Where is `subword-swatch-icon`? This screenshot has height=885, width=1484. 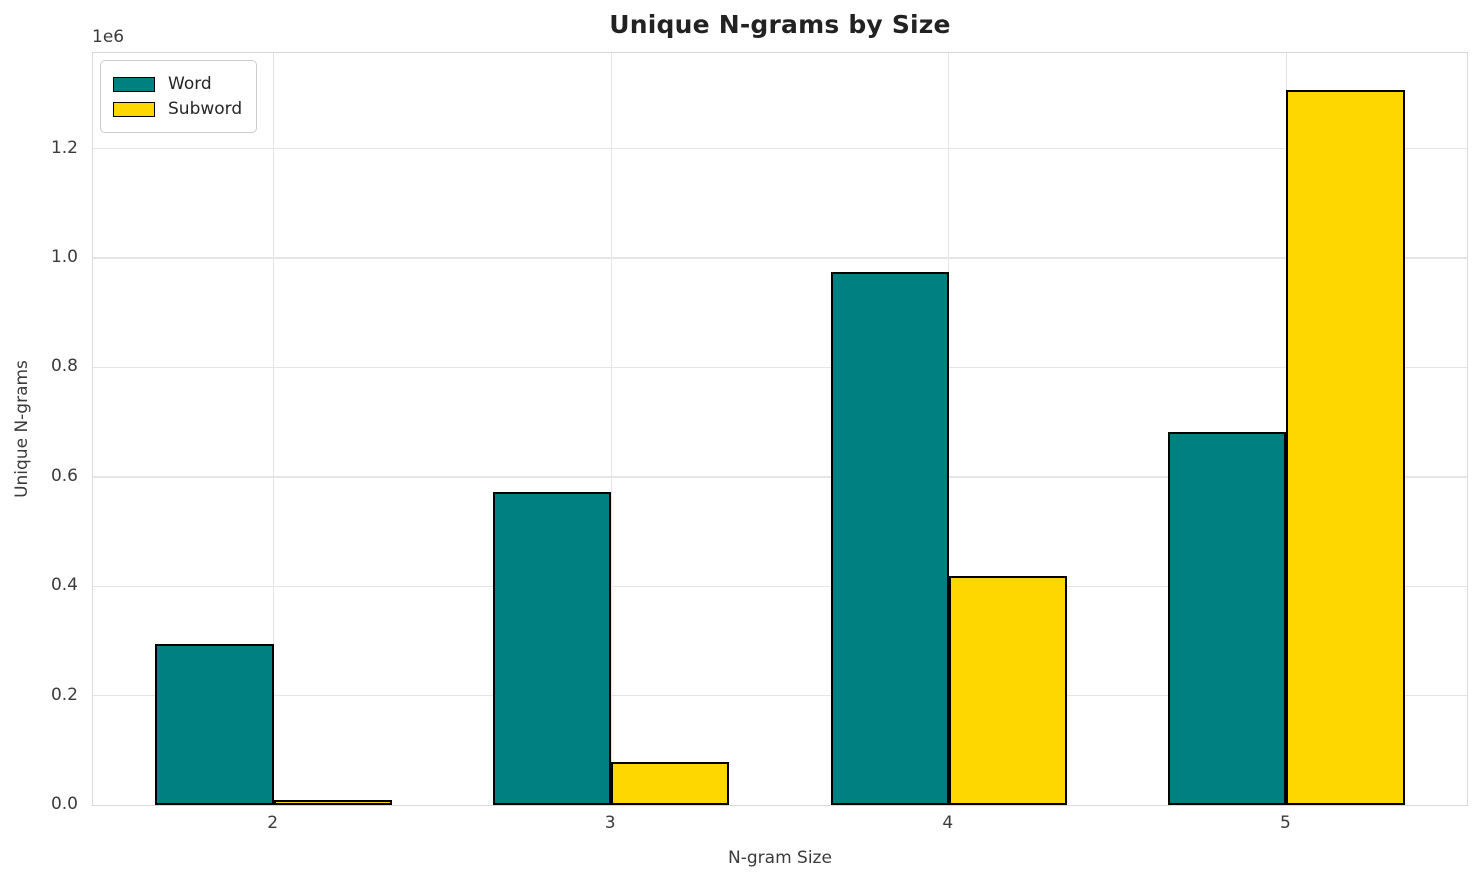
subword-swatch-icon is located at coordinates (134, 109).